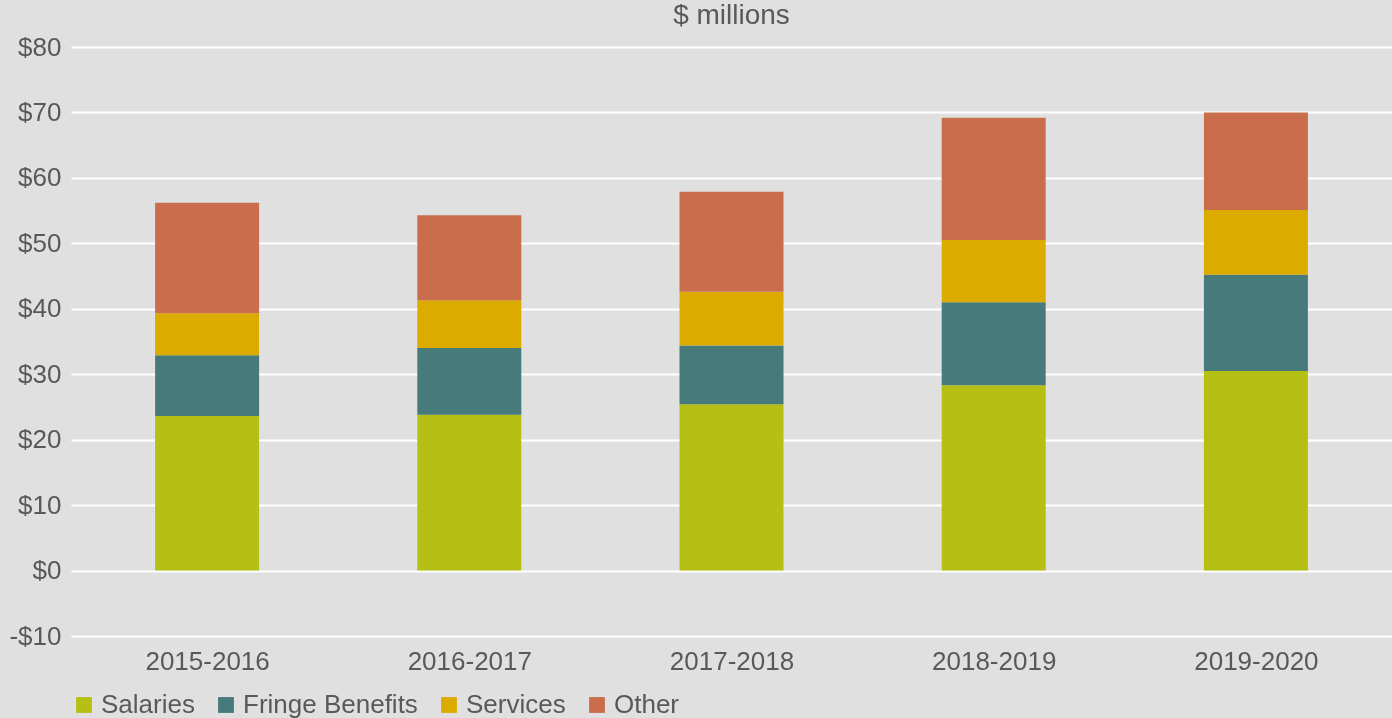 This screenshot has width=1392, height=718. I want to click on legend-label: Salaries, so click(148, 703).